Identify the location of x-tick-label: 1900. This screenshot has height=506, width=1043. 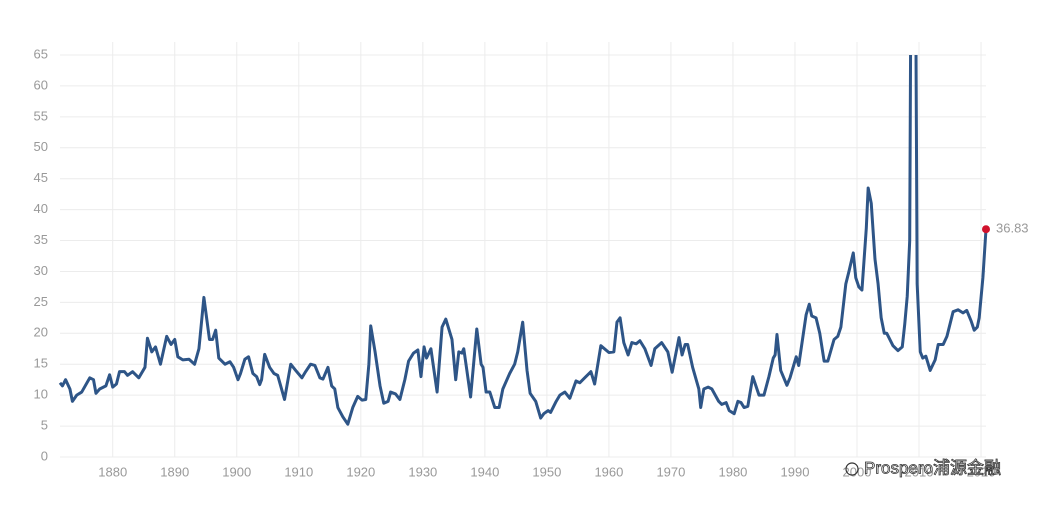
(236, 471).